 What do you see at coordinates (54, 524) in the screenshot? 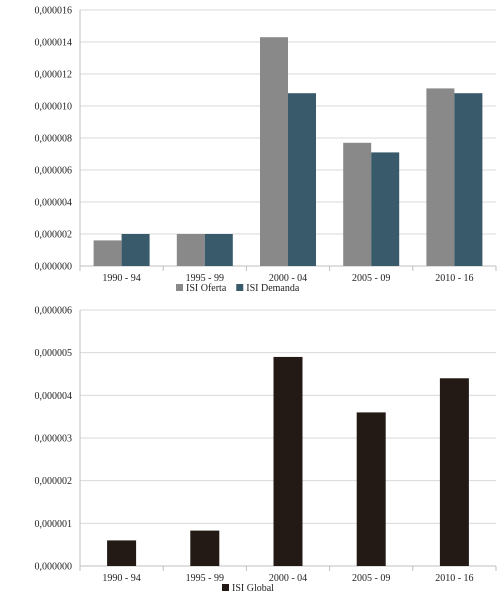
I see `y-tick-label: 0,000001` at bounding box center [54, 524].